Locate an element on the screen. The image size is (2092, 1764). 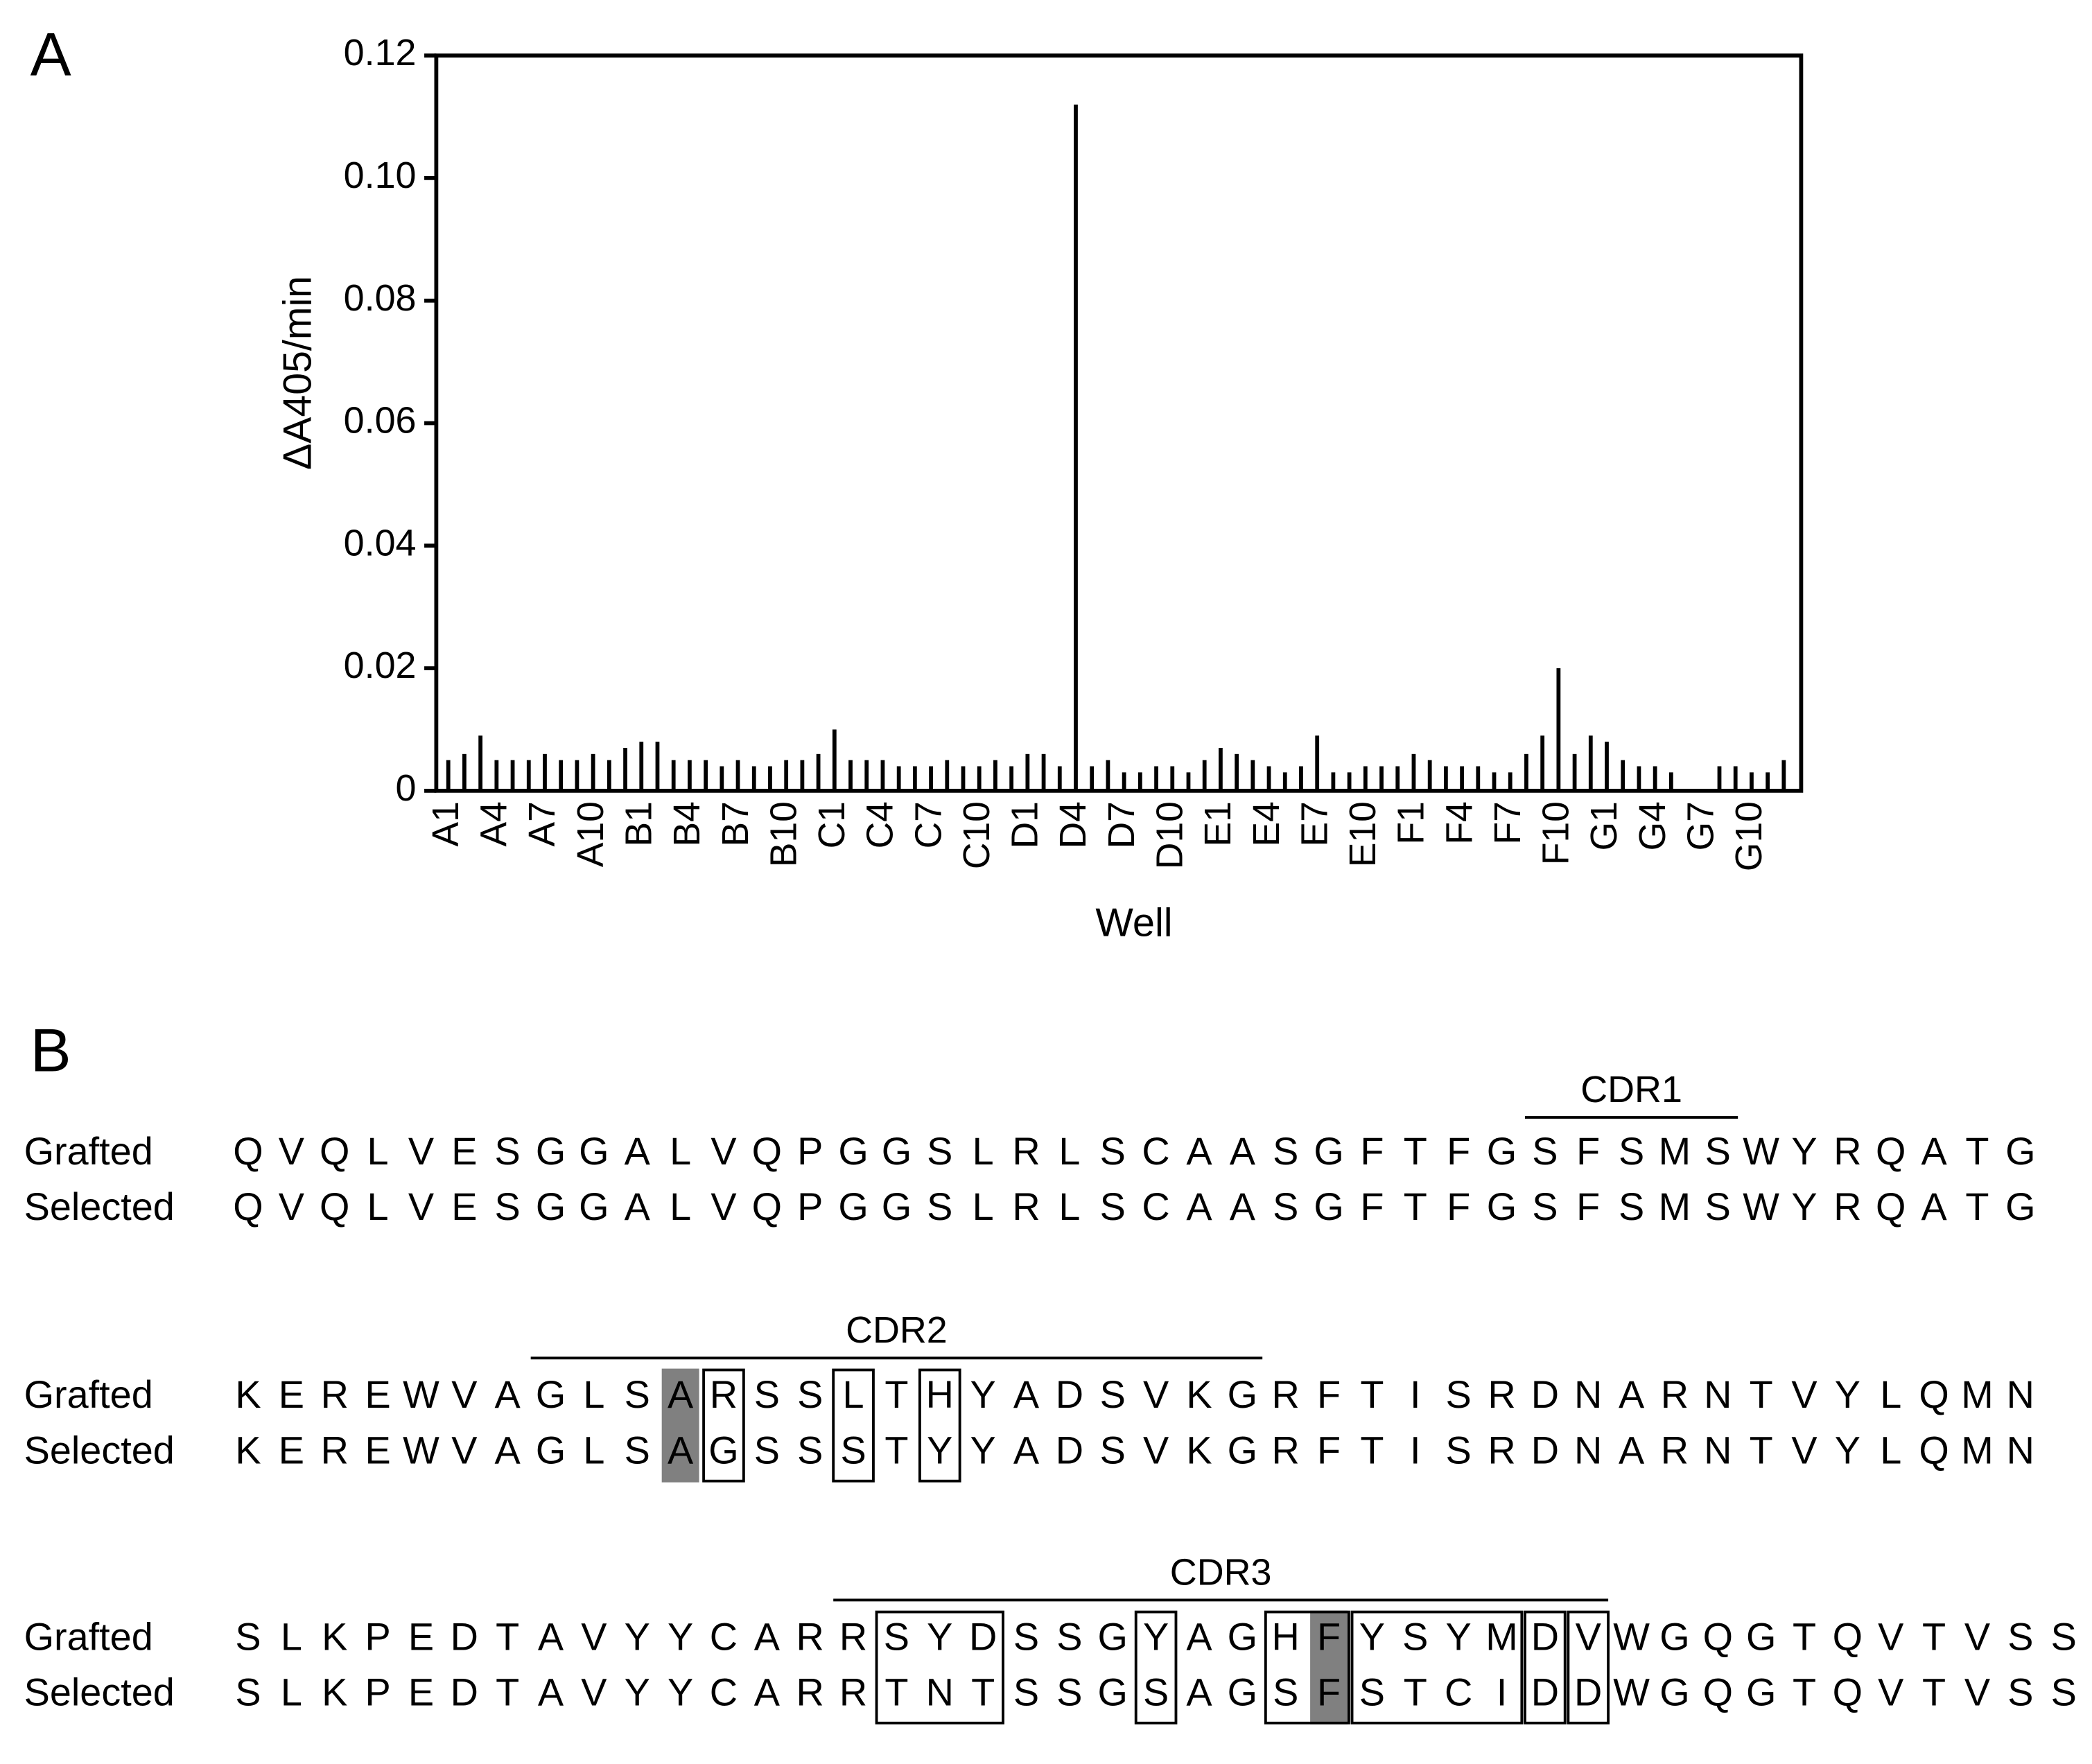
panel-label: A is located at coordinates (50, 54).